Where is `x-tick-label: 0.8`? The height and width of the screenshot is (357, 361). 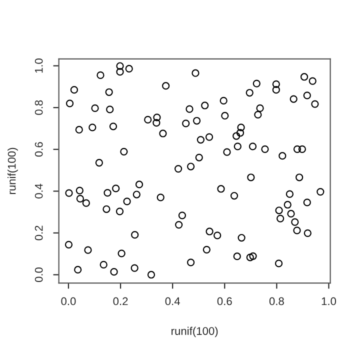
x-tick-label: 0.8 is located at coordinates (276, 301).